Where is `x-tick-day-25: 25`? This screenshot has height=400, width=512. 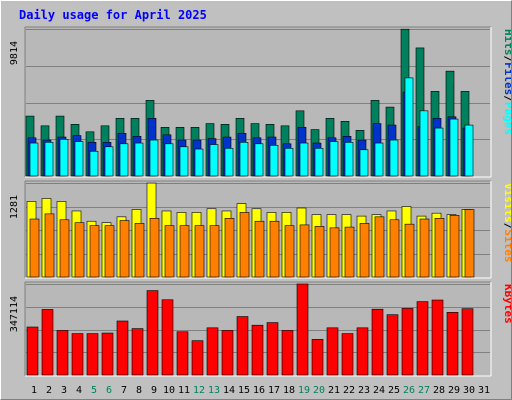
x-tick-day-25: 25 is located at coordinates (394, 390).